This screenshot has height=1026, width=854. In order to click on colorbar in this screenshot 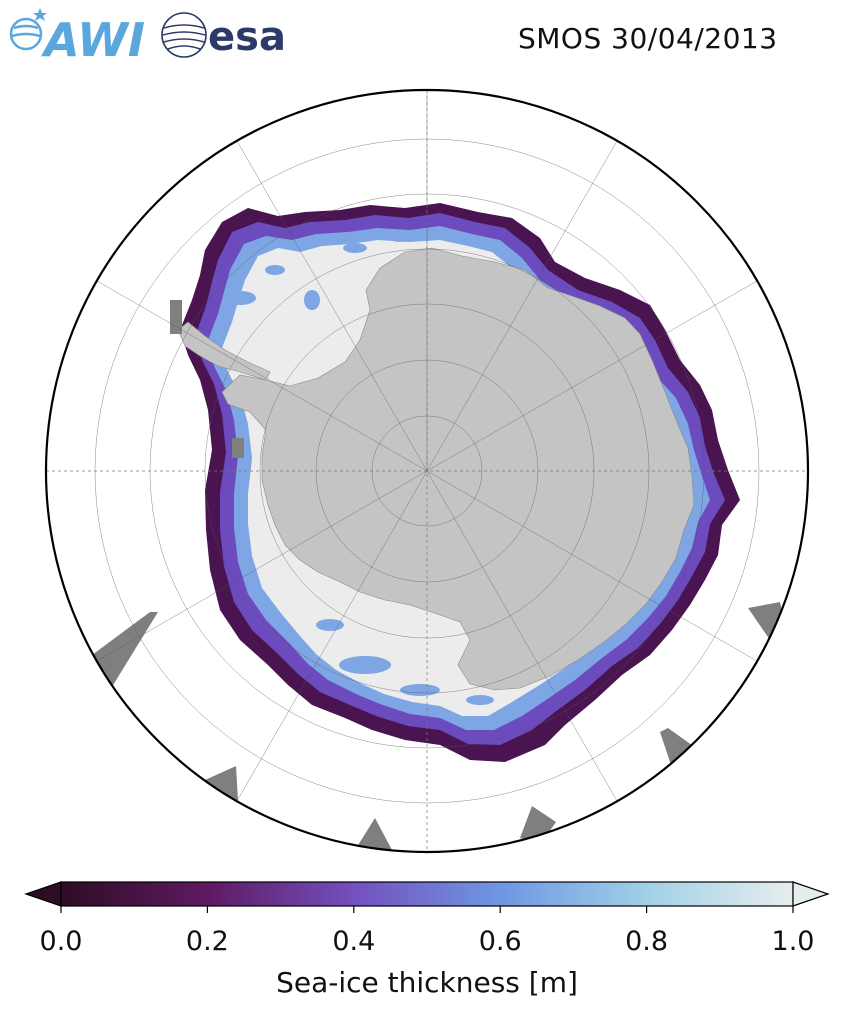, I will do `click(427, 897)`.